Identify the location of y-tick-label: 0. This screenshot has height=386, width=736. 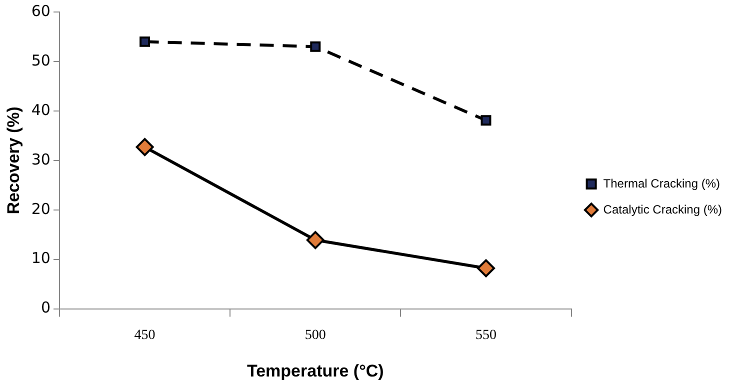
(45, 307).